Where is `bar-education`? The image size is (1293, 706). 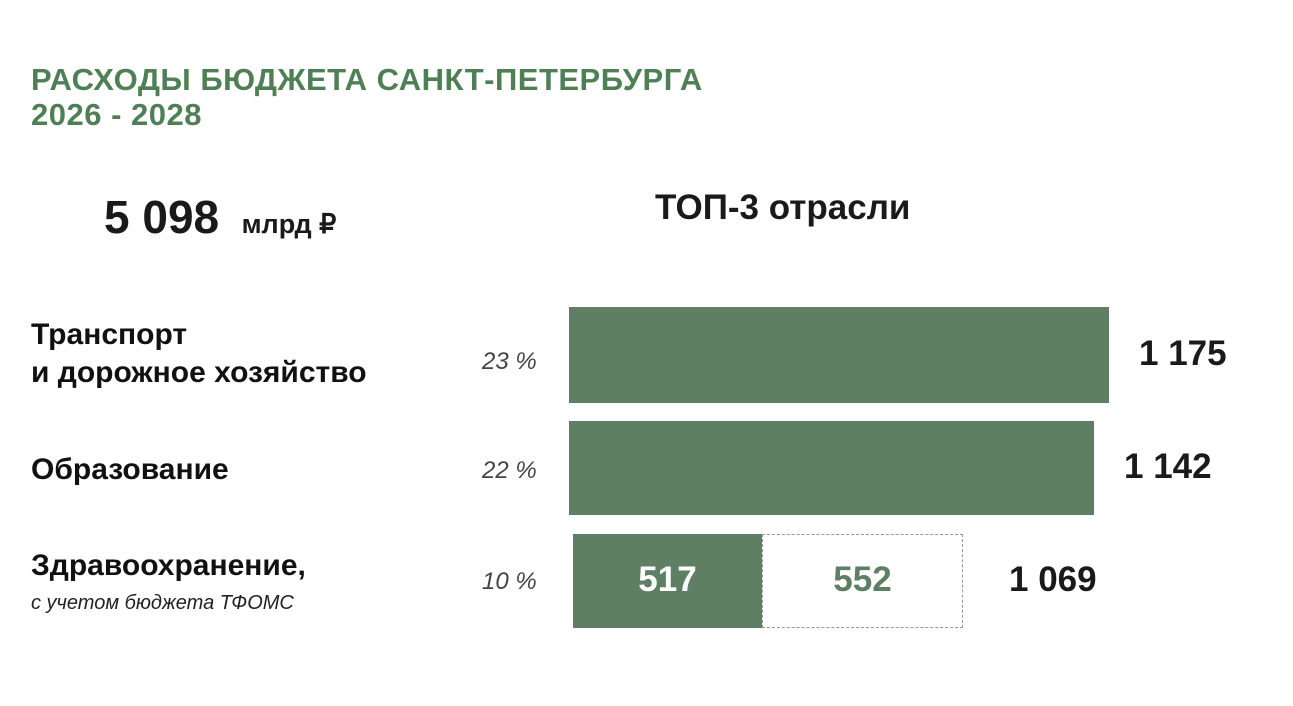 bar-education is located at coordinates (831, 468).